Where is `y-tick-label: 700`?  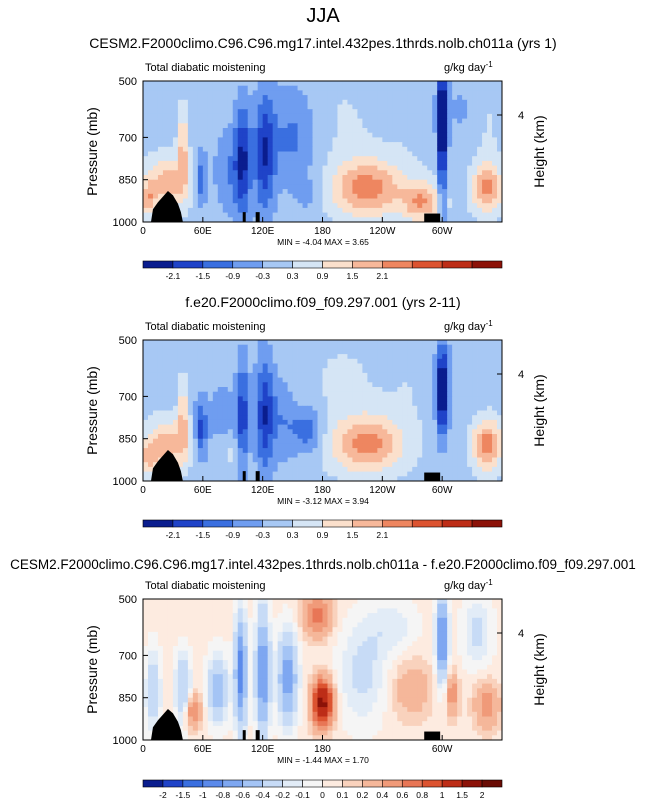
y-tick-label: 700 is located at coordinates (128, 397).